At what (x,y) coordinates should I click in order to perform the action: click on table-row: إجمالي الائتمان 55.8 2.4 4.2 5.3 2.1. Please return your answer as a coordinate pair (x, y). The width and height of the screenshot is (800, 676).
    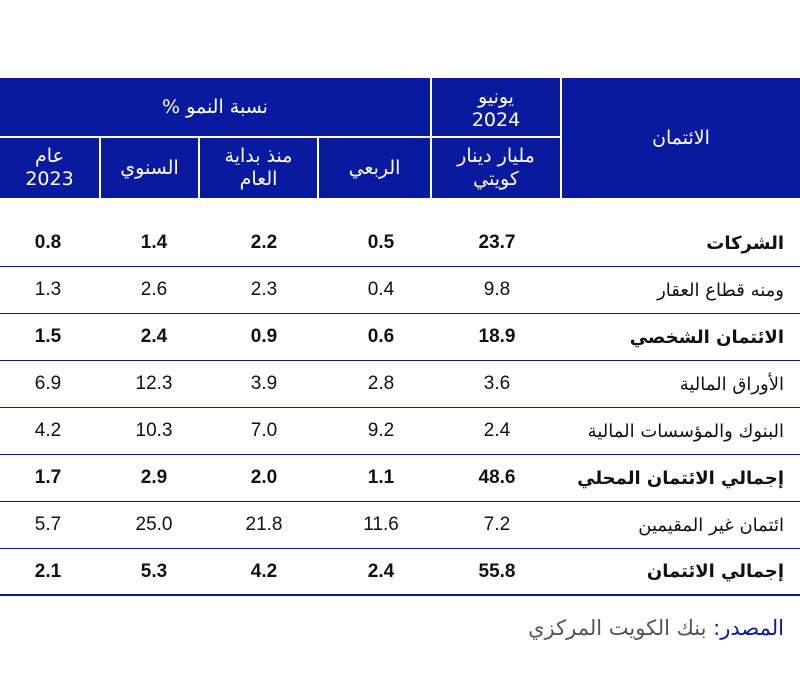
    Looking at the image, I should click on (400, 572).